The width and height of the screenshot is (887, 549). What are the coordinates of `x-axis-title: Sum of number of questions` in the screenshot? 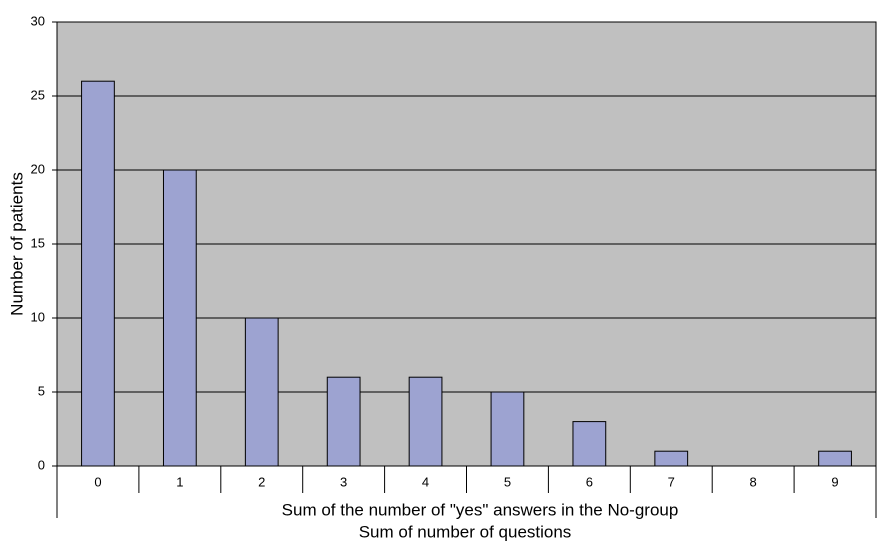 It's located at (465, 531).